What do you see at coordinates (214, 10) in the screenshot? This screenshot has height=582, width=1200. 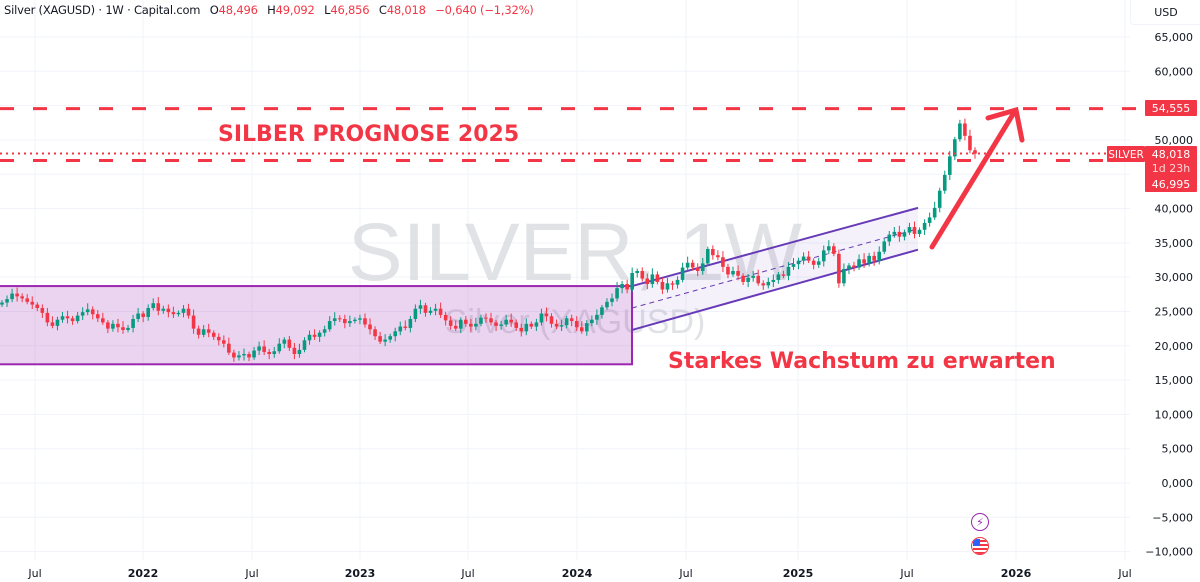 I see `open-label: O` at bounding box center [214, 10].